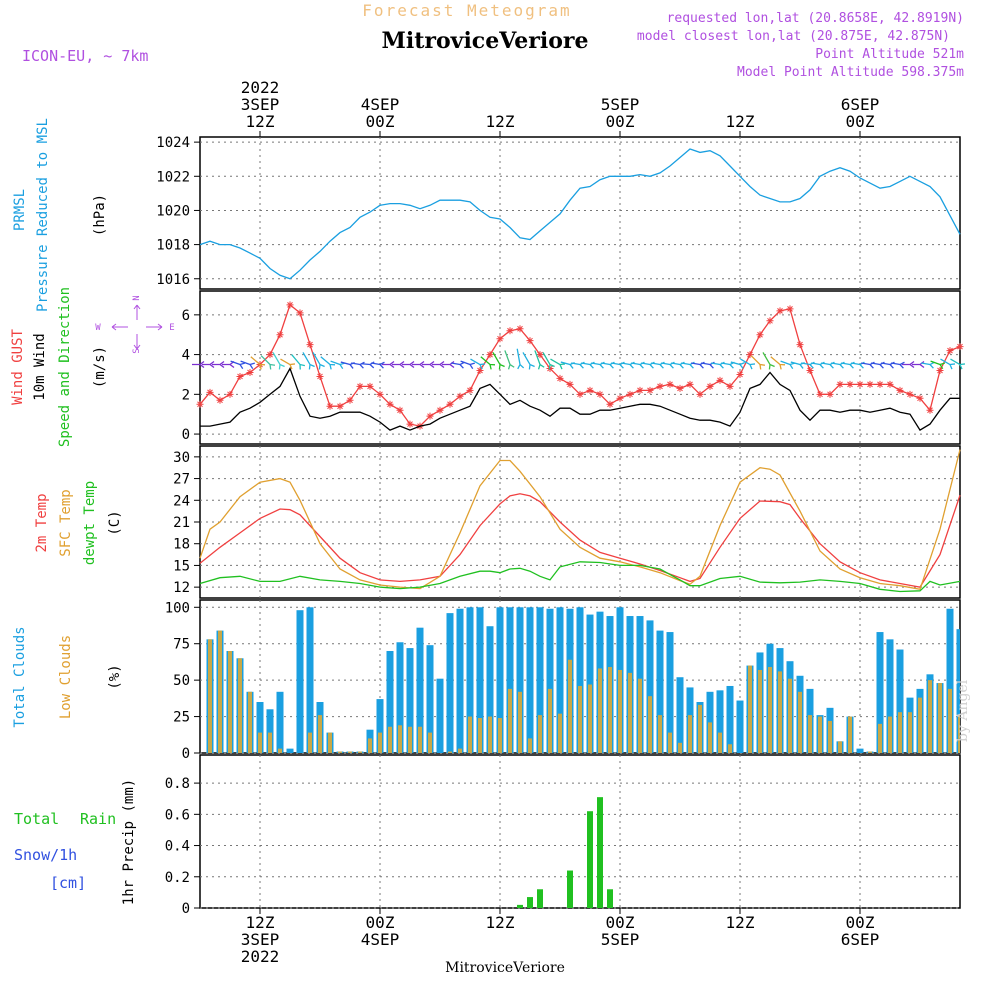  What do you see at coordinates (793, 36) in the screenshot?
I see `closest-coords: model closest lon,lat (20.875E, 42.875N)` at bounding box center [793, 36].